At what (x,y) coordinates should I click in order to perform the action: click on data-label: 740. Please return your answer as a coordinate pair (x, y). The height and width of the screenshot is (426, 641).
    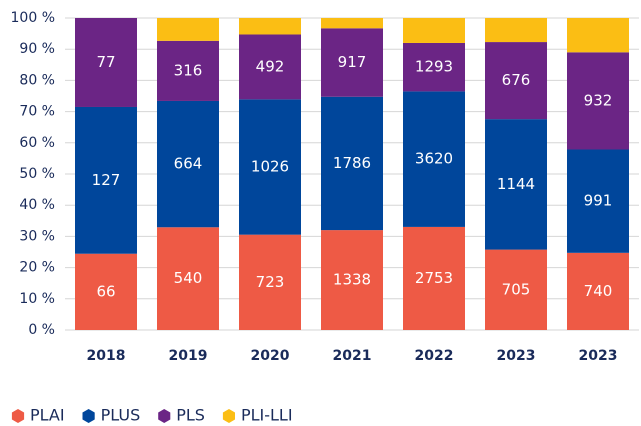
    Looking at the image, I should click on (598, 291).